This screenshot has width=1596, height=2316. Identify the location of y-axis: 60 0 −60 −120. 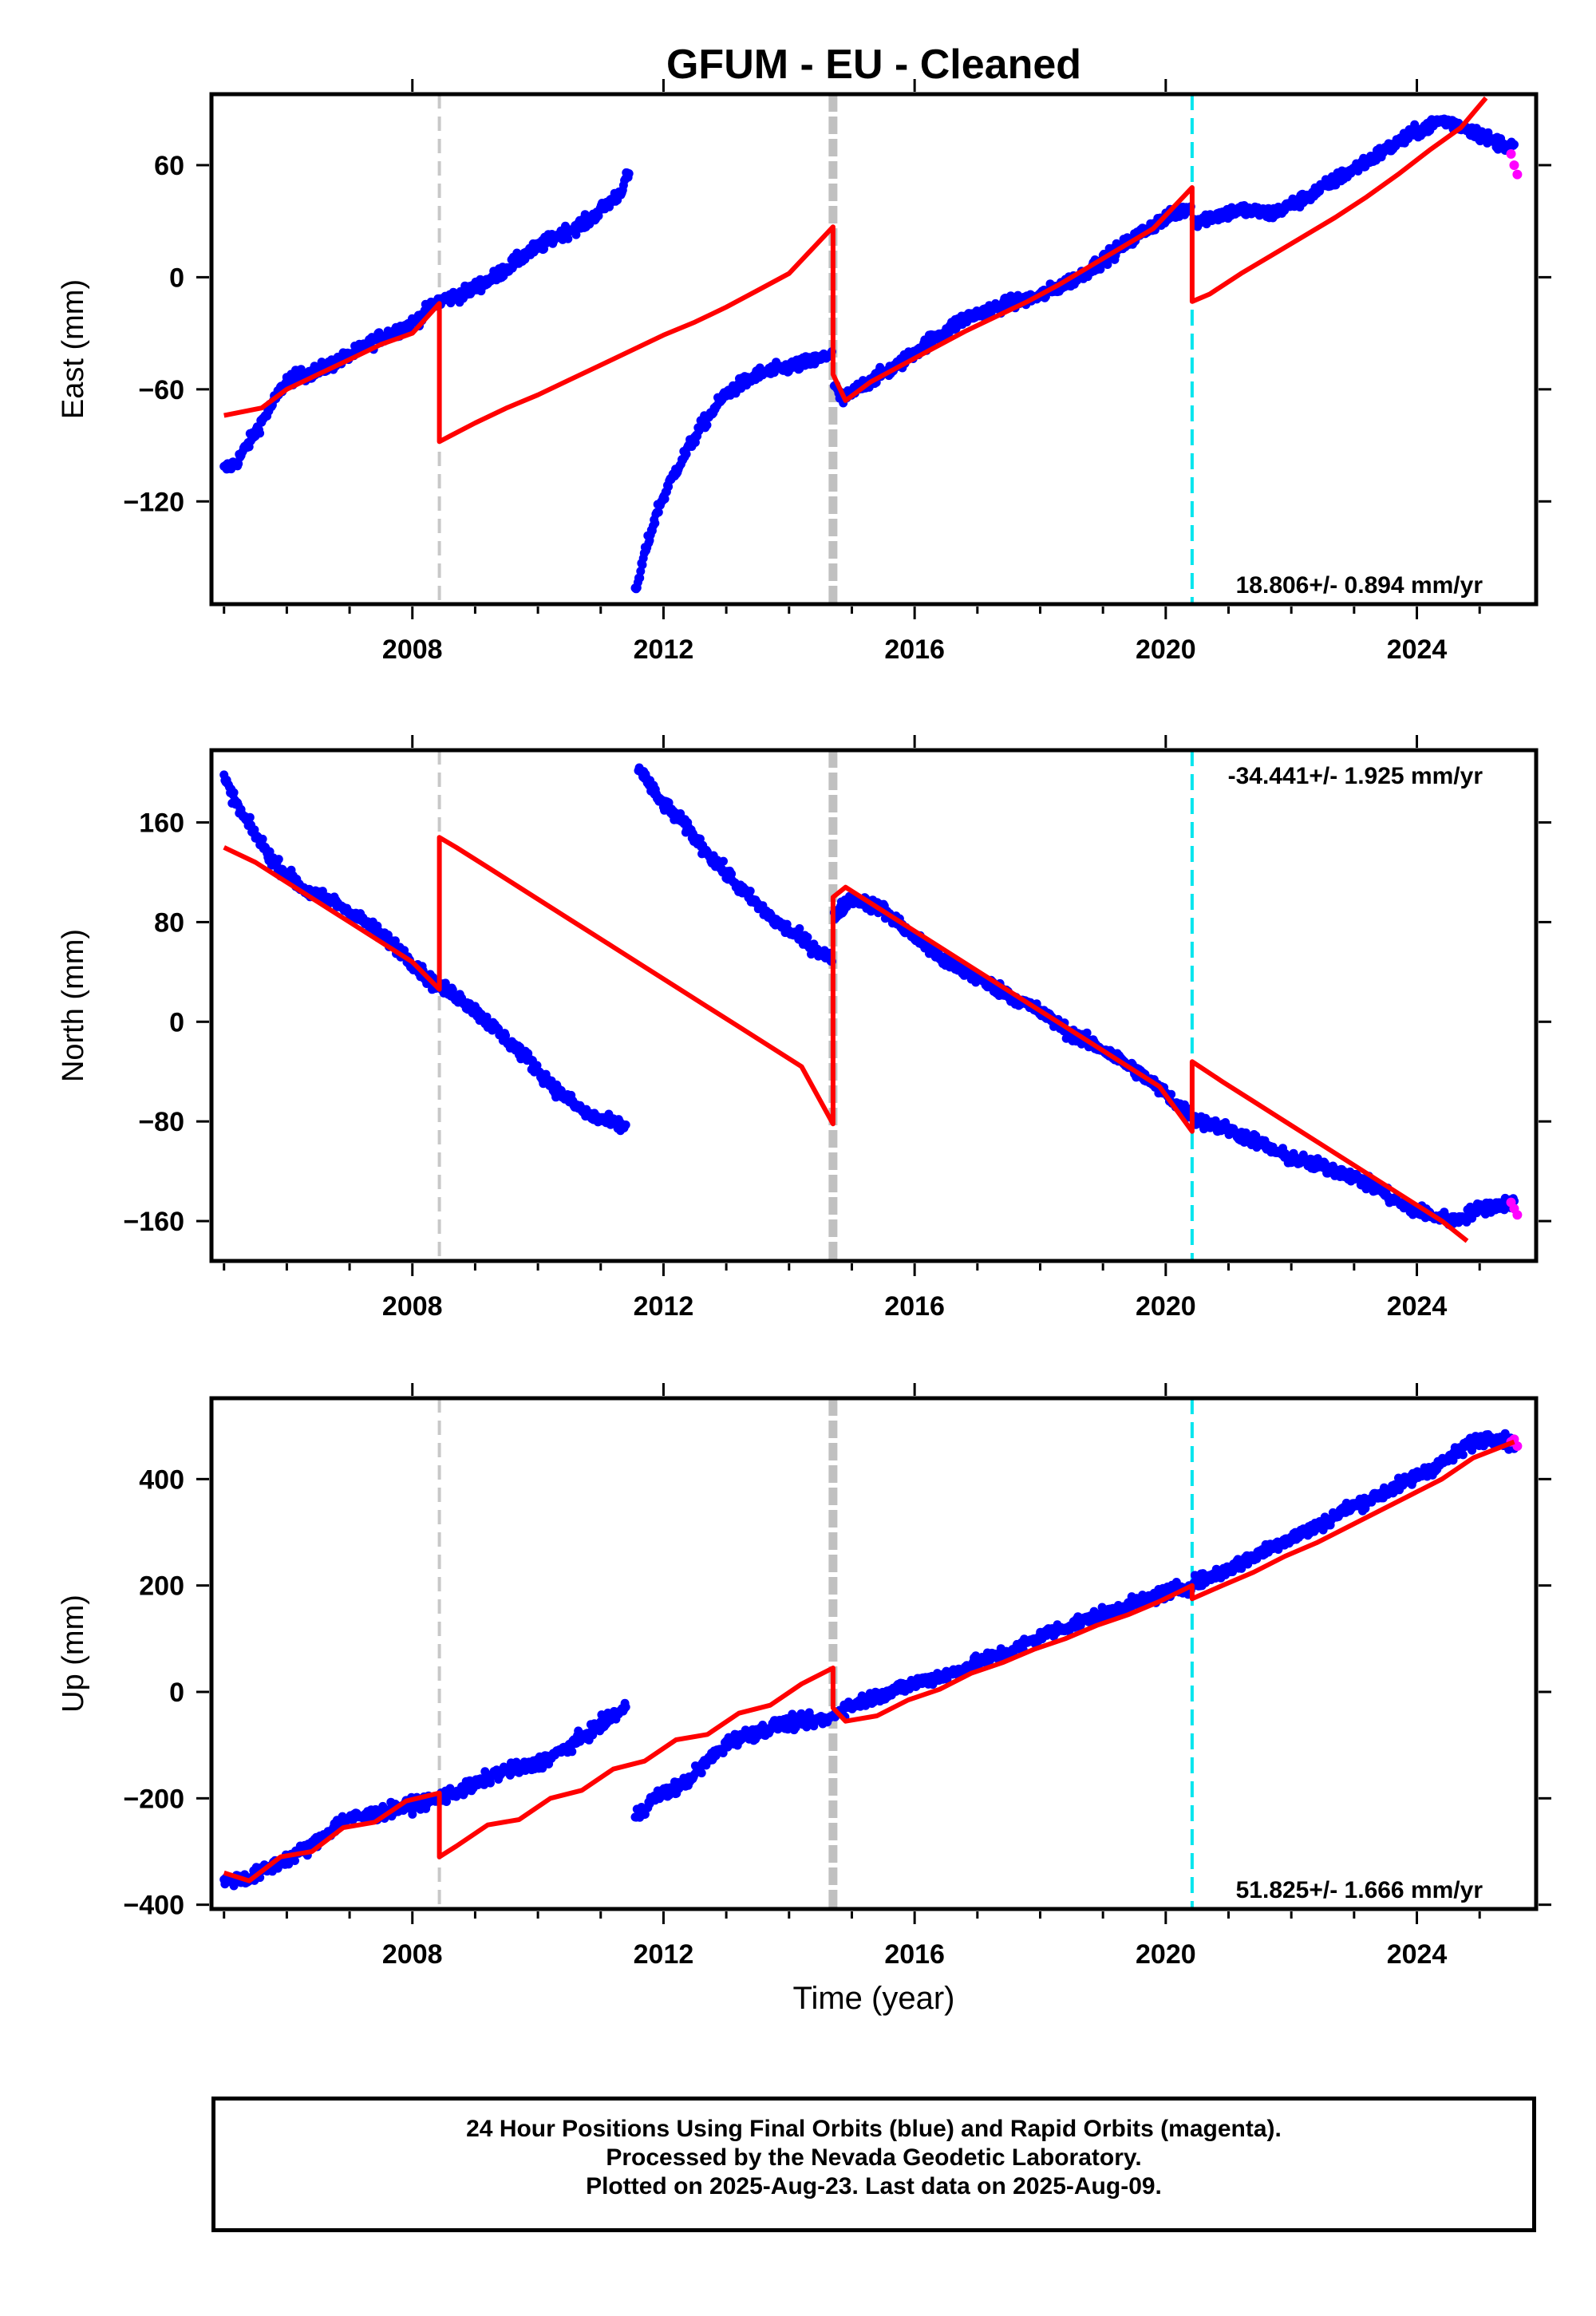
(837, 334).